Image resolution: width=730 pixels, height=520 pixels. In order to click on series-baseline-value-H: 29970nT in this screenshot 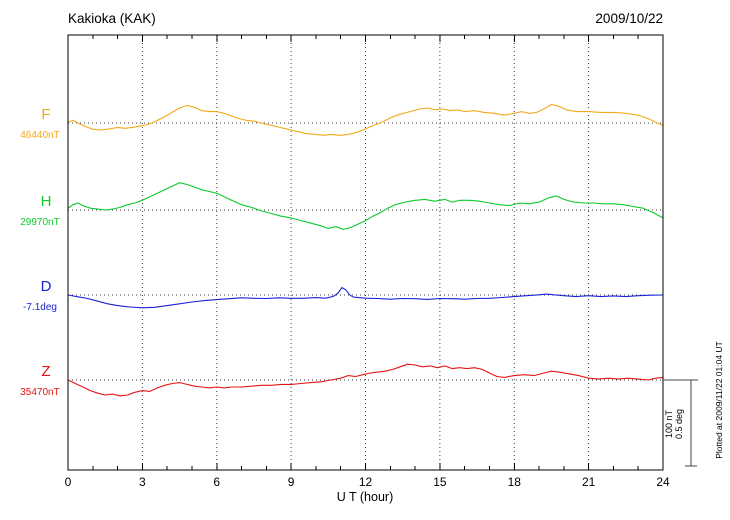, I will do `click(39, 222)`.